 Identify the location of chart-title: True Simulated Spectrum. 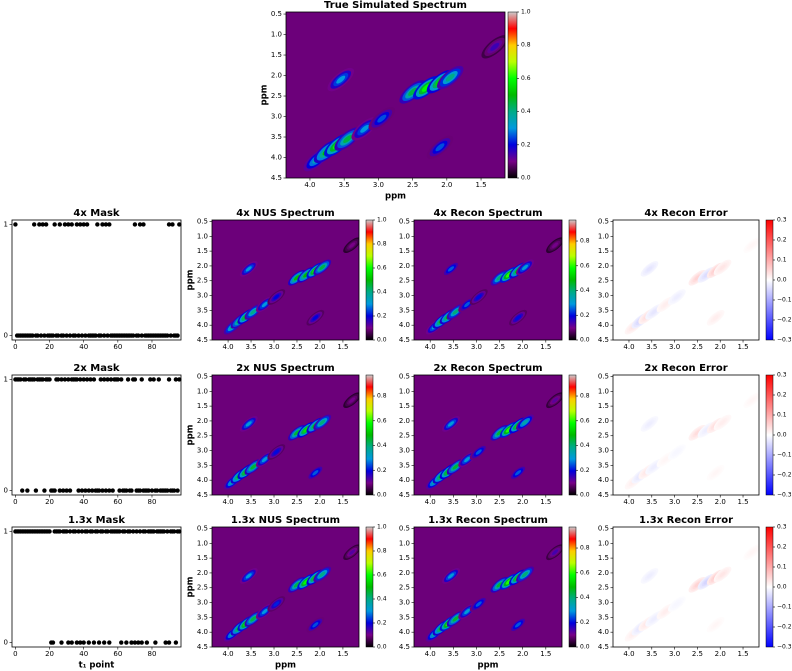
(395, 5).